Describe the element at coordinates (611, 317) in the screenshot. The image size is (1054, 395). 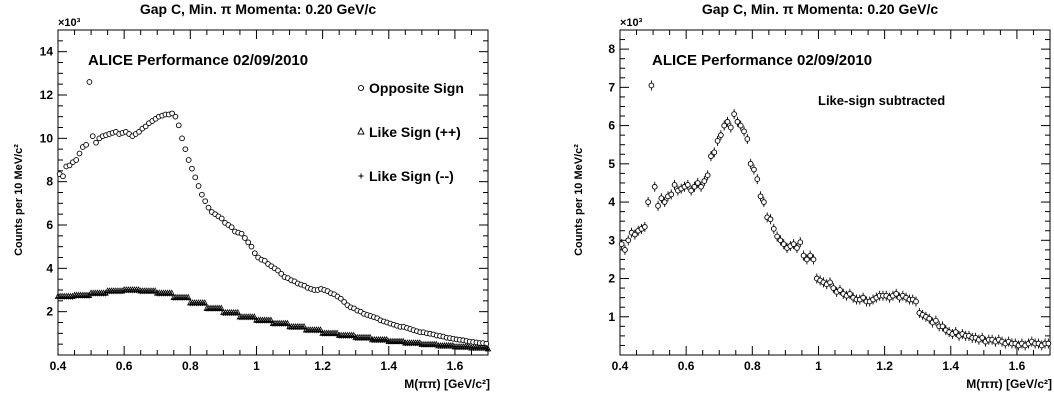
I see `y-tick-label: 1` at that location.